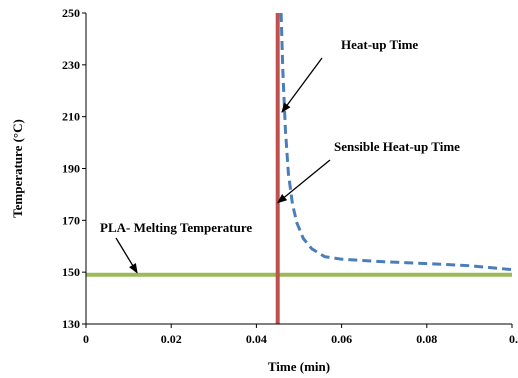 The height and width of the screenshot is (378, 518). Describe the element at coordinates (71, 13) in the screenshot. I see `y-tick-label: 250` at that location.